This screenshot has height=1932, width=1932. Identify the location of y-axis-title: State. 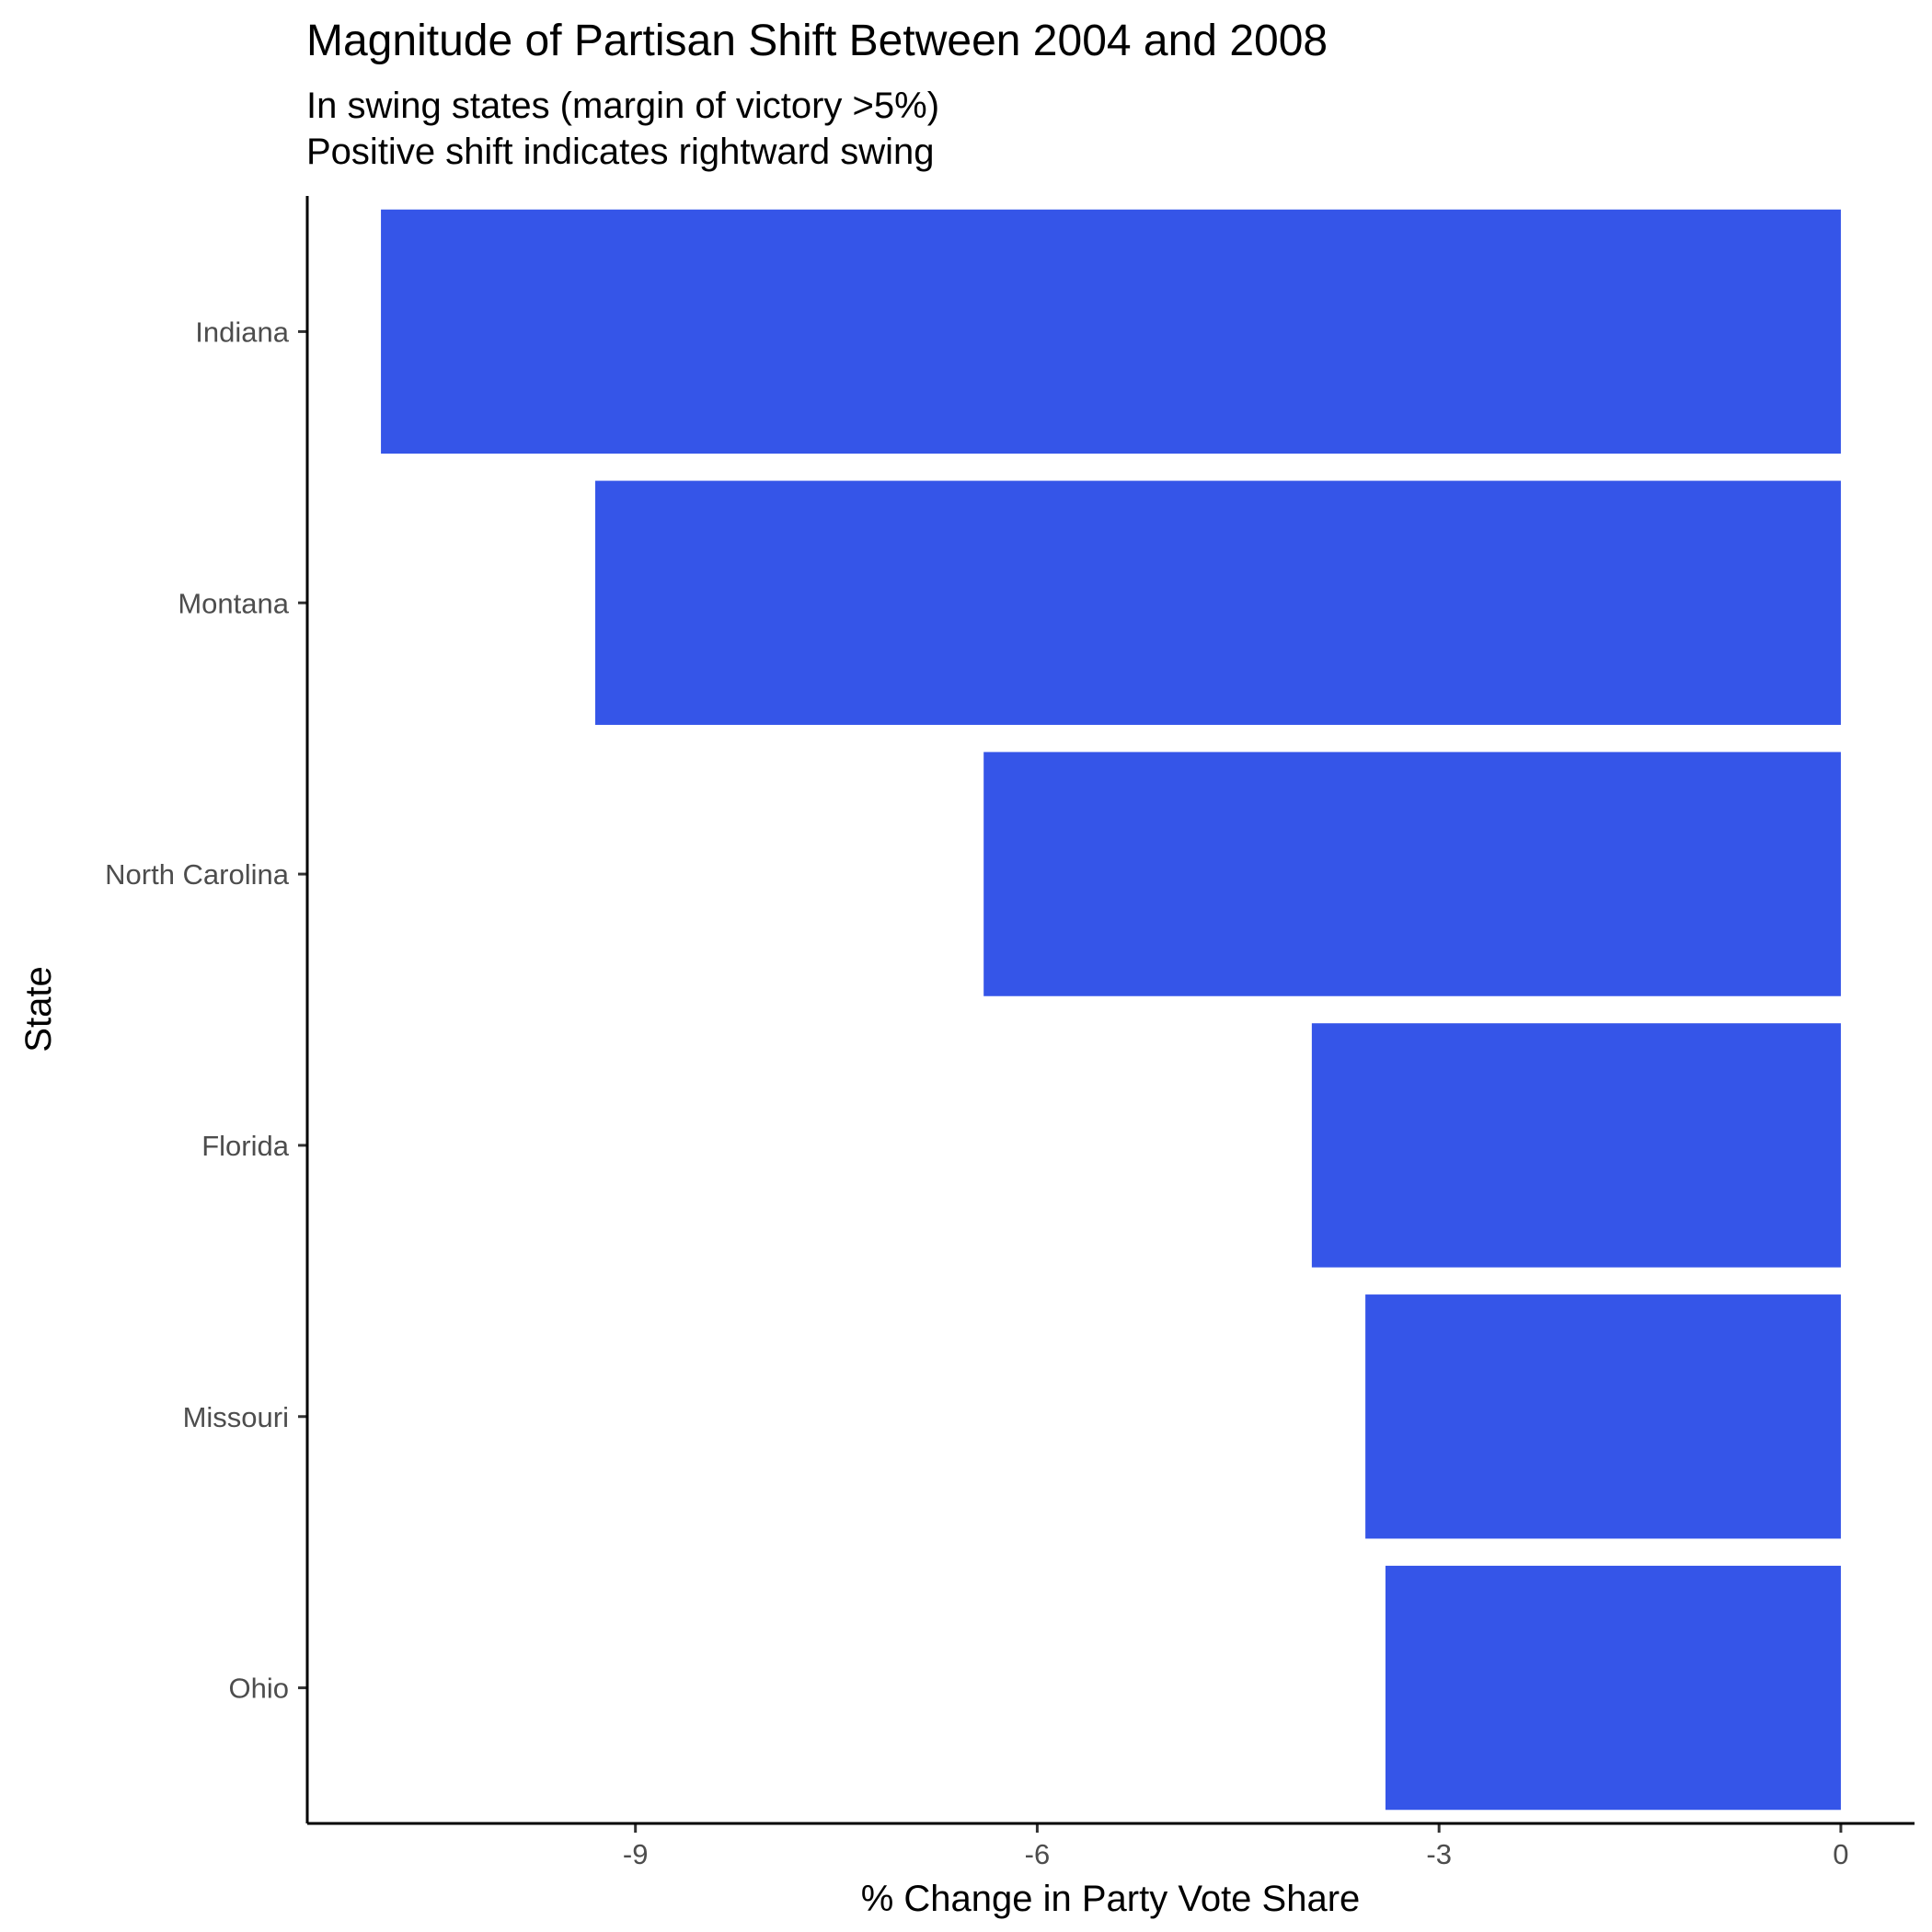
(38, 1009).